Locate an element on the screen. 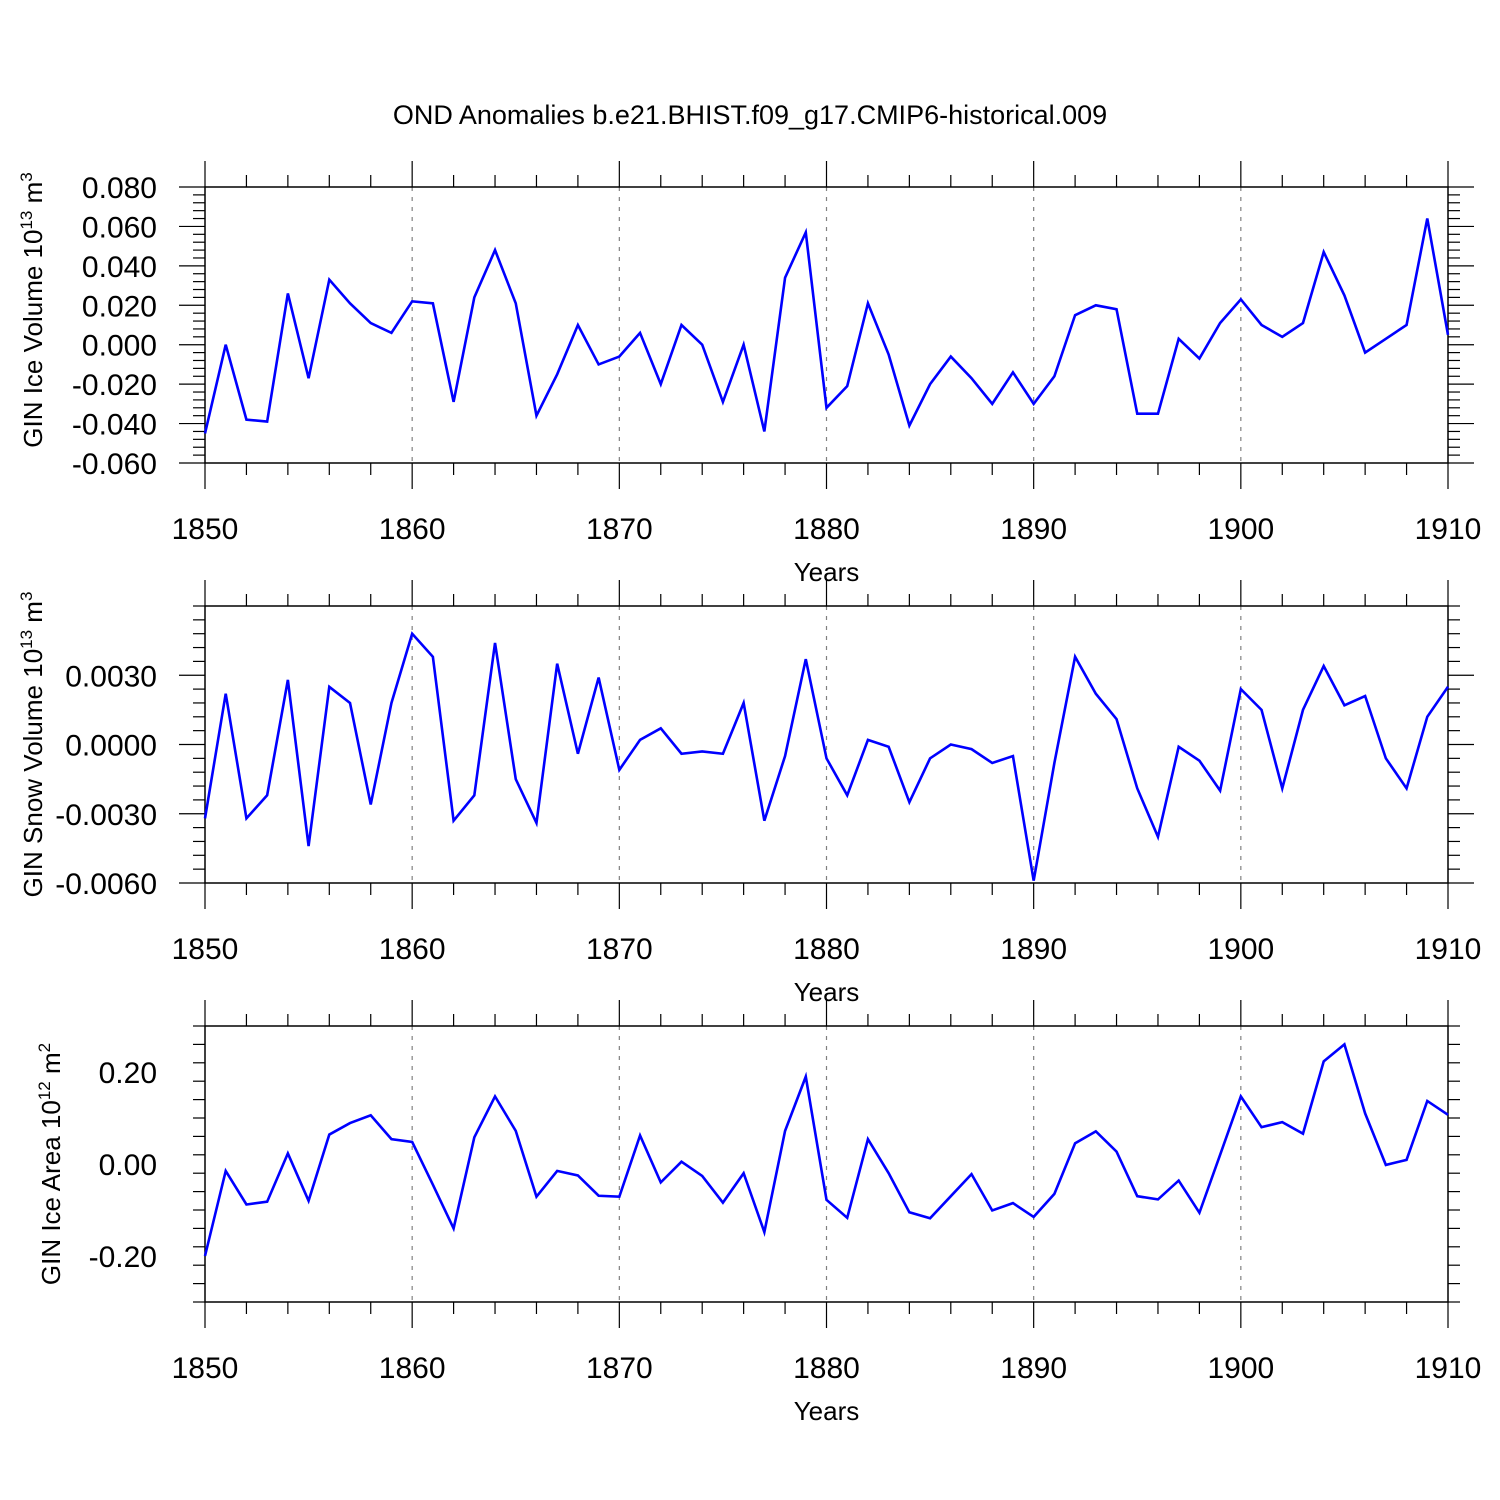  y-tick-label: 0.000 is located at coordinates (119, 346).